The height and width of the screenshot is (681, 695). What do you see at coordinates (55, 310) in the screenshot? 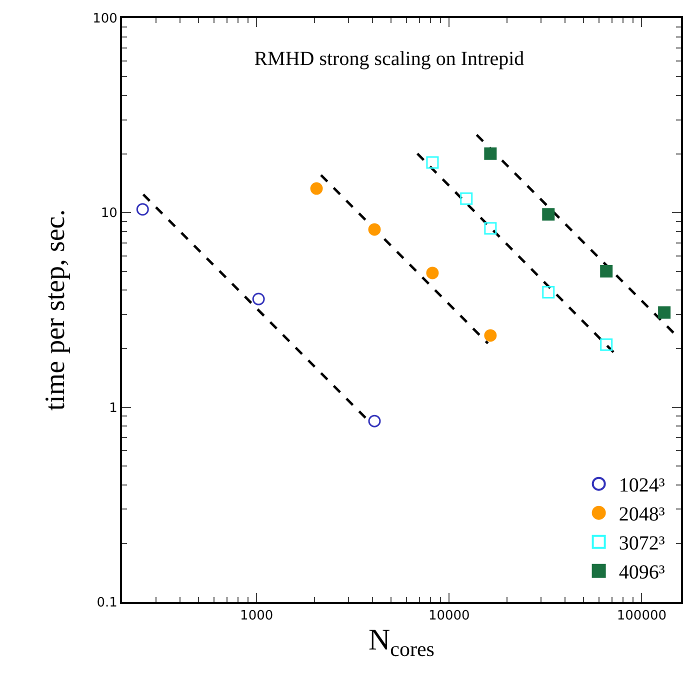
I see `y-axis-title: time per step, sec.` at bounding box center [55, 310].